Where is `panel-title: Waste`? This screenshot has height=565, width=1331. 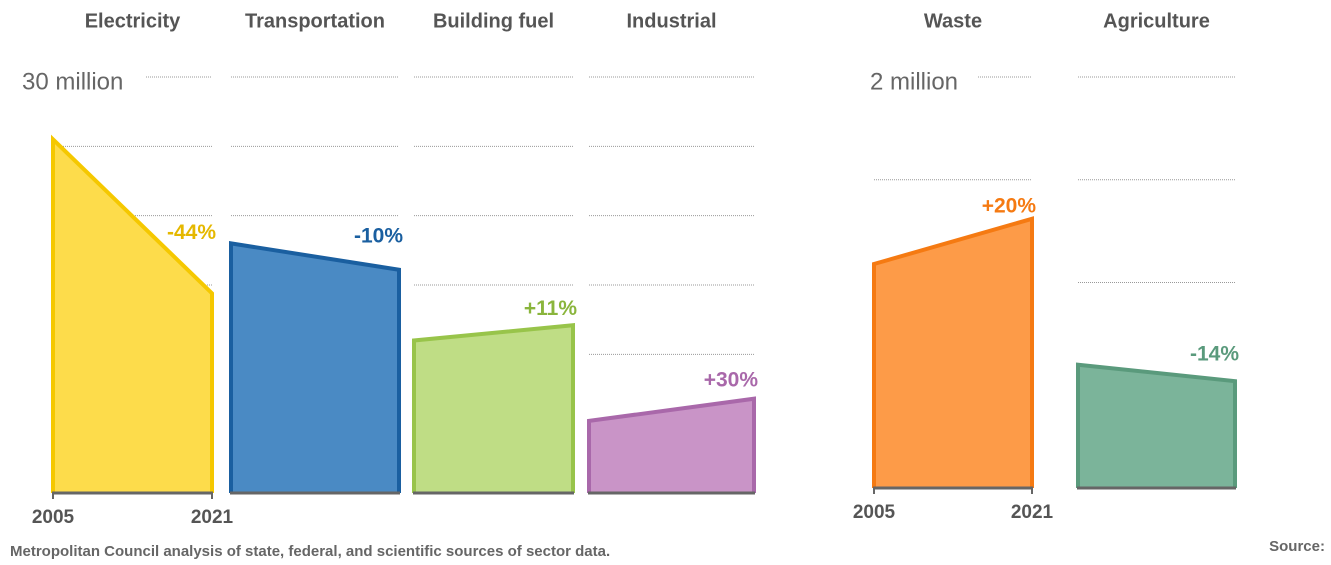 panel-title: Waste is located at coordinates (953, 21).